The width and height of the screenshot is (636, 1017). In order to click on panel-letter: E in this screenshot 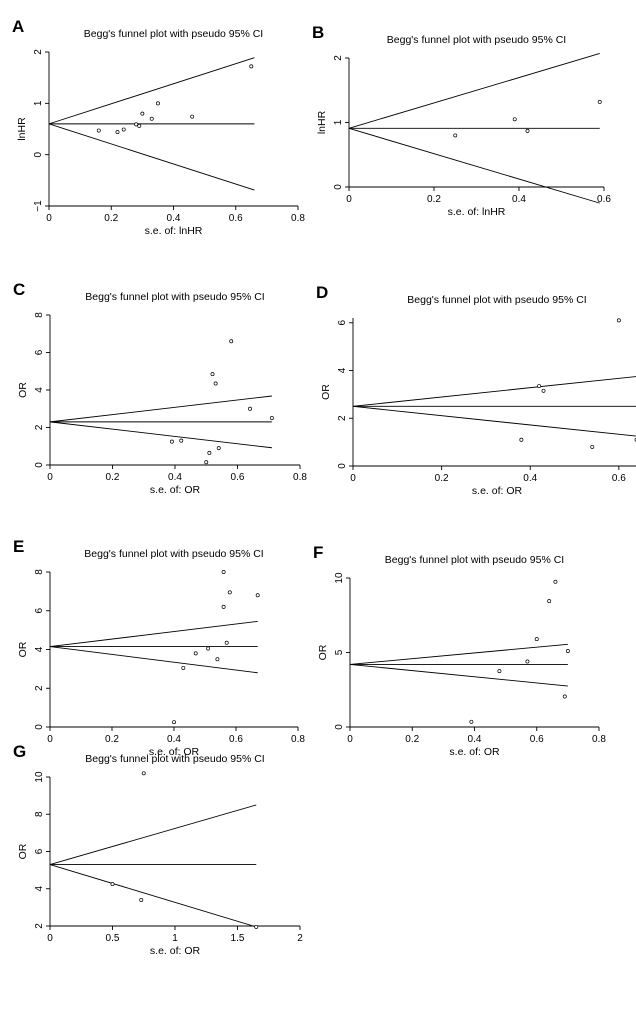, I will do `click(18, 546)`.